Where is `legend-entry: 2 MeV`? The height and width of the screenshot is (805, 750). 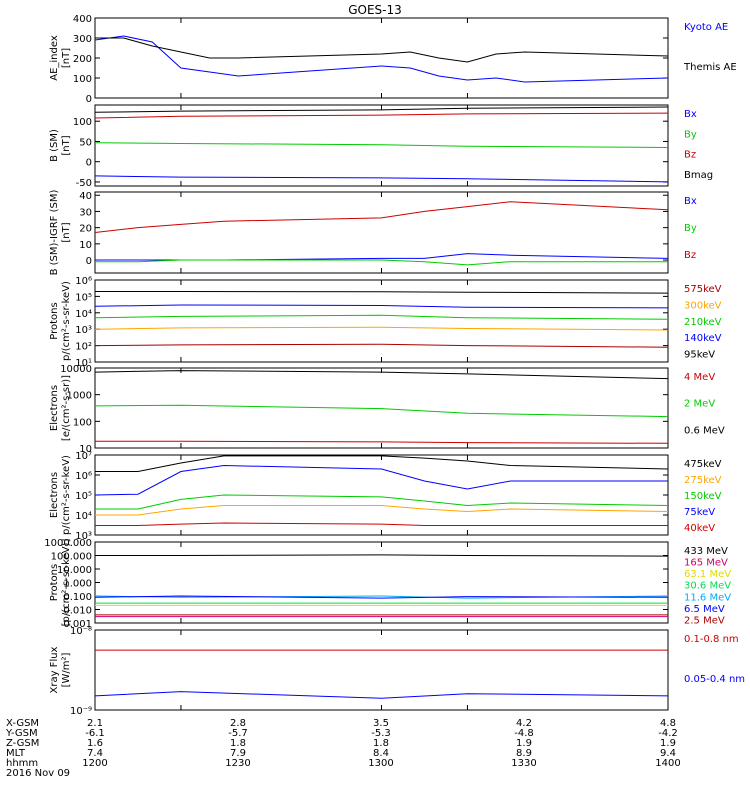
legend-entry: 2 MeV is located at coordinates (699, 404).